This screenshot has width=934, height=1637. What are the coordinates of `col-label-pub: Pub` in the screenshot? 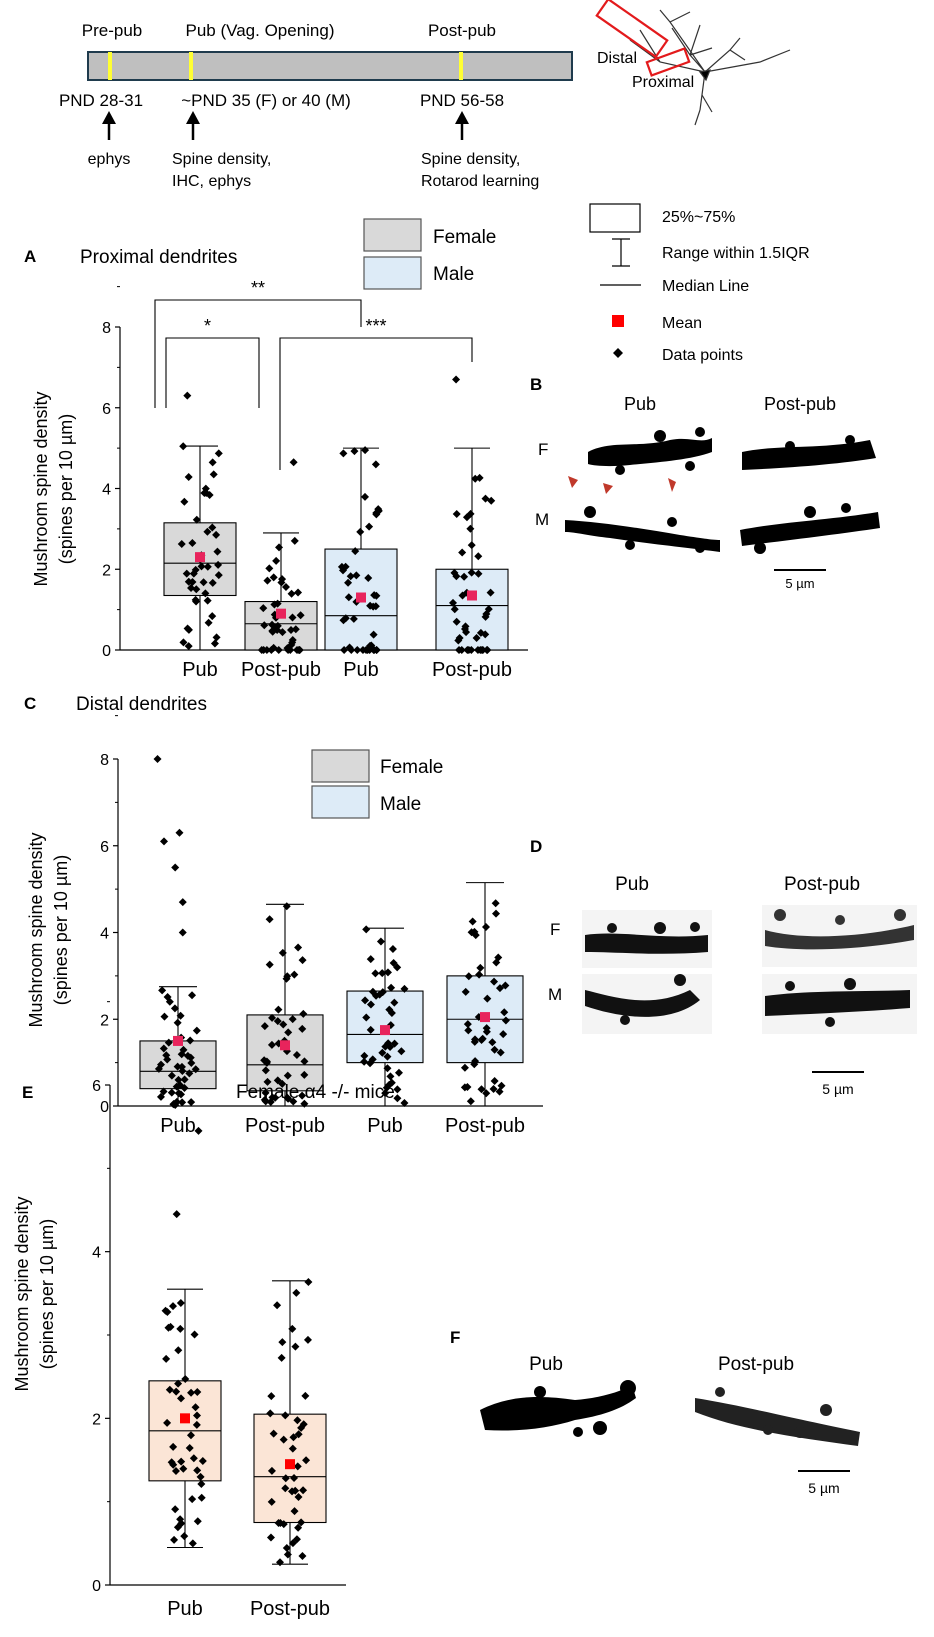 It's located at (546, 1364).